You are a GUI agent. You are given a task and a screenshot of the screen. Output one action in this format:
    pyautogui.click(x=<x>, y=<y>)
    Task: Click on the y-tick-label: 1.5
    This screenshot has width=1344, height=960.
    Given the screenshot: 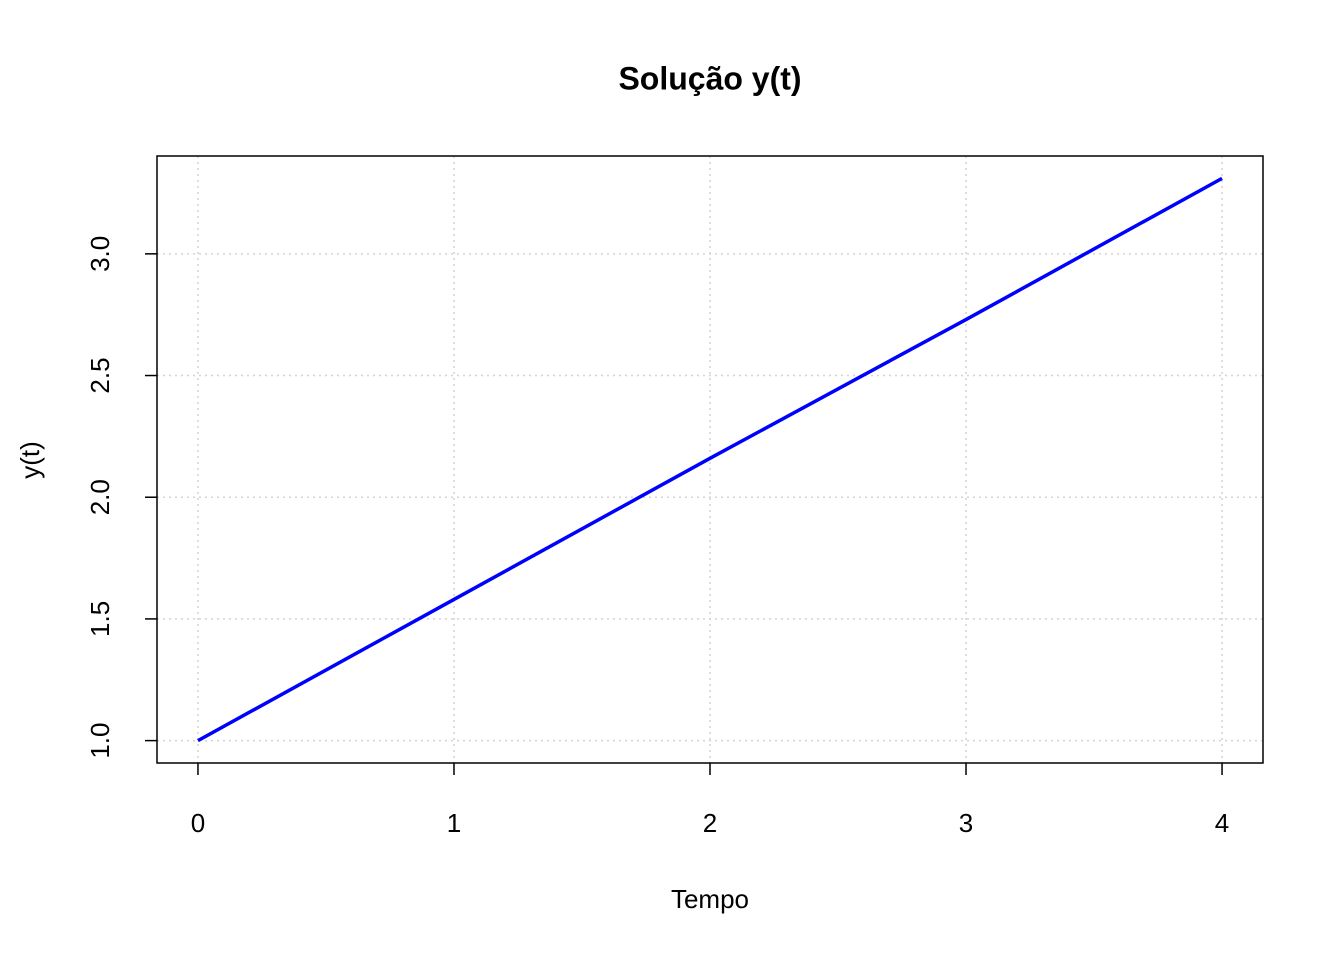 What is the action you would take?
    pyautogui.click(x=100, y=619)
    